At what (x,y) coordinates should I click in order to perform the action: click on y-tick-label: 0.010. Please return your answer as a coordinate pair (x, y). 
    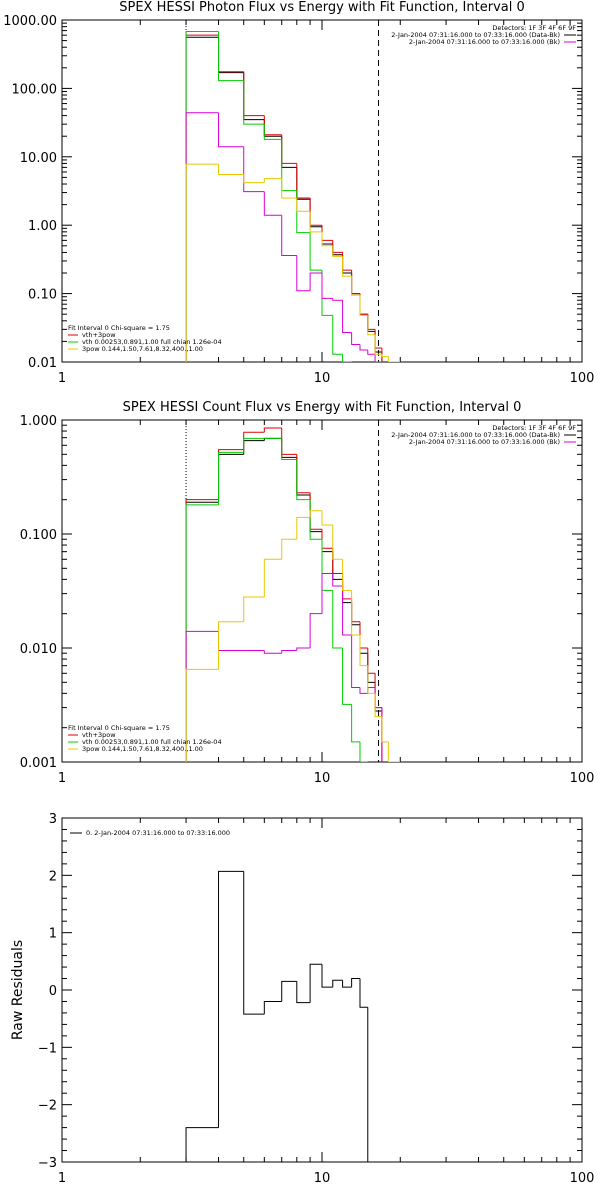
    Looking at the image, I should click on (38, 649).